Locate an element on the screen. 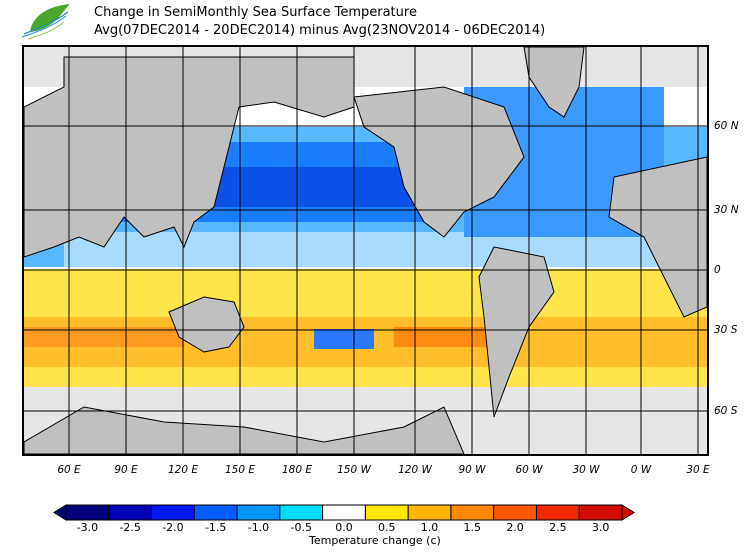 The image size is (755, 560). colorbar-tick-label: -3.0 is located at coordinates (87, 527).